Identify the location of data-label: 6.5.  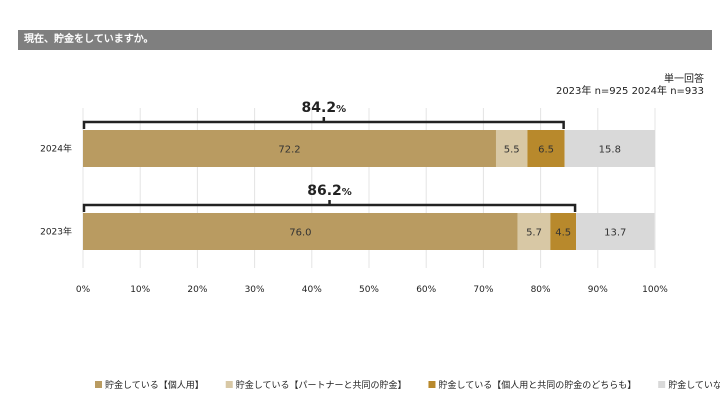
(546, 150).